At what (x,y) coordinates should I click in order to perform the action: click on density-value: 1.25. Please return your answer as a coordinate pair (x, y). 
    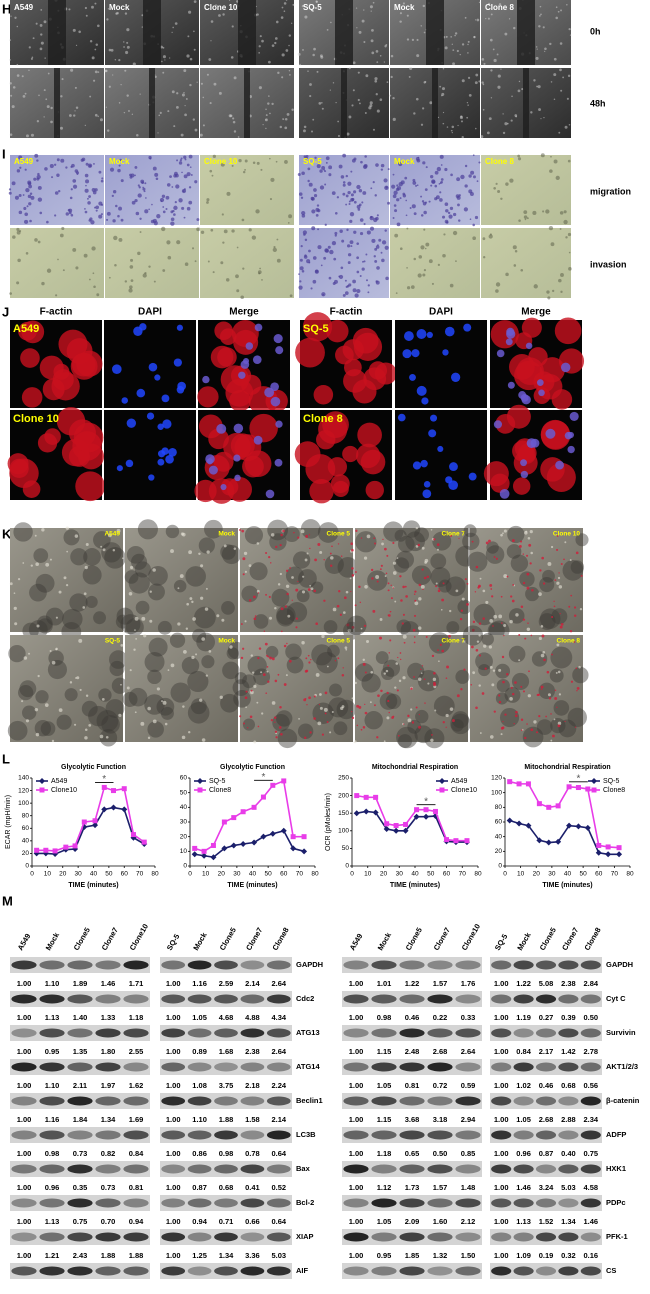
    Looking at the image, I should click on (199, 1255).